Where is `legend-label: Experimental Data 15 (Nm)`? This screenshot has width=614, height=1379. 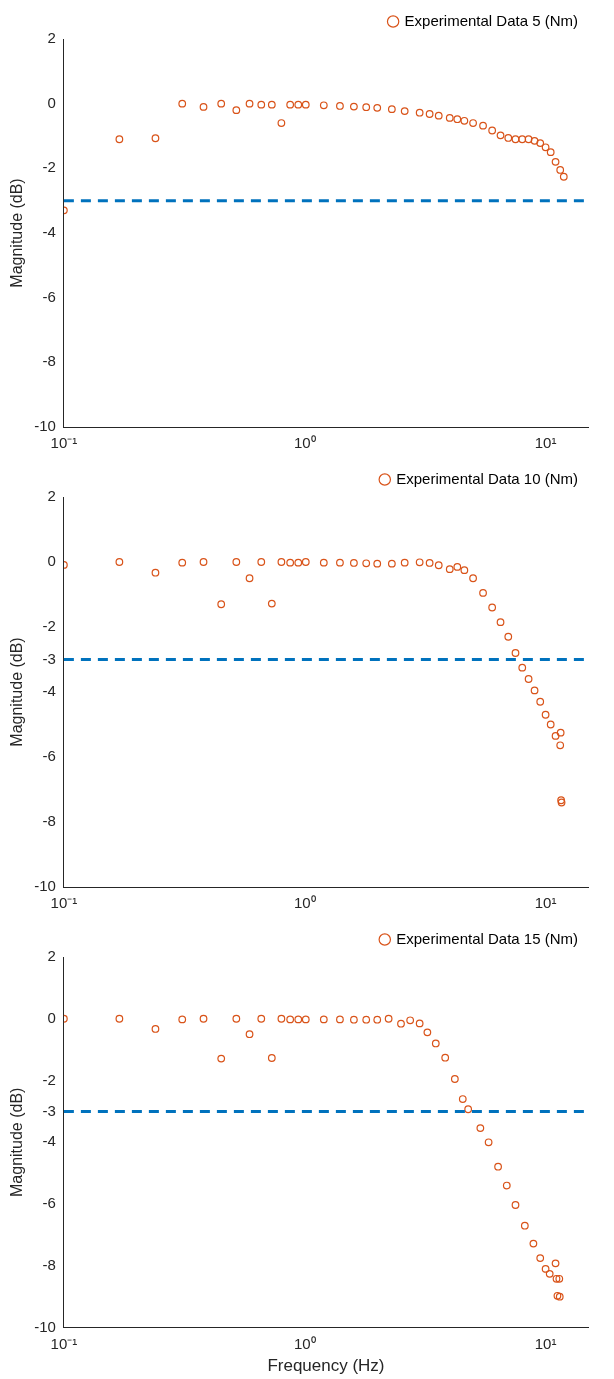 legend-label: Experimental Data 15 (Nm) is located at coordinates (487, 938).